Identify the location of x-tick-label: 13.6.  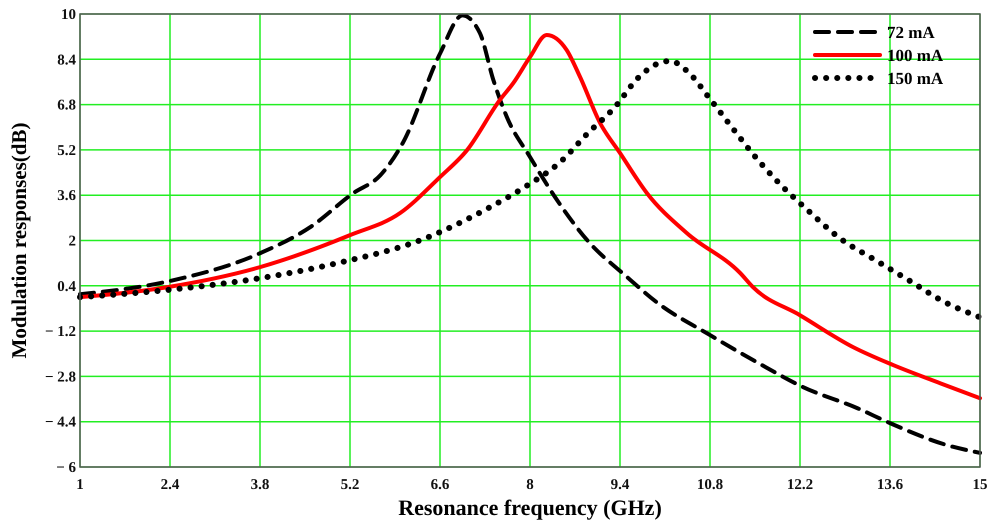
(890, 485).